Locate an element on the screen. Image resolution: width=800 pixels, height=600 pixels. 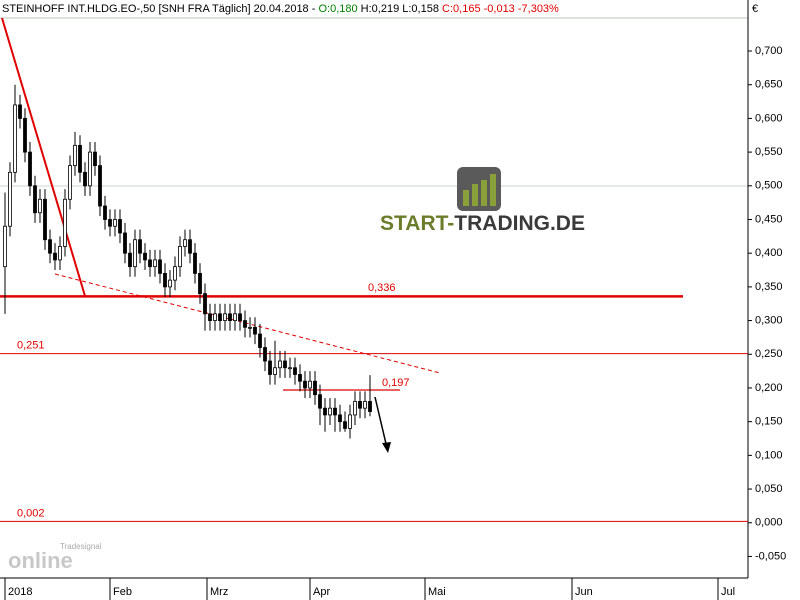
y-tick-label: 0,500 is located at coordinates (769, 186).